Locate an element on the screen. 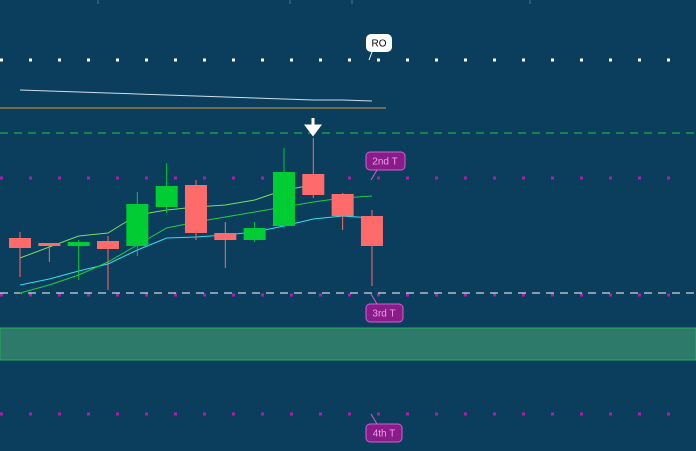 The image size is (696, 451). arrow-marker is located at coordinates (313, 127).